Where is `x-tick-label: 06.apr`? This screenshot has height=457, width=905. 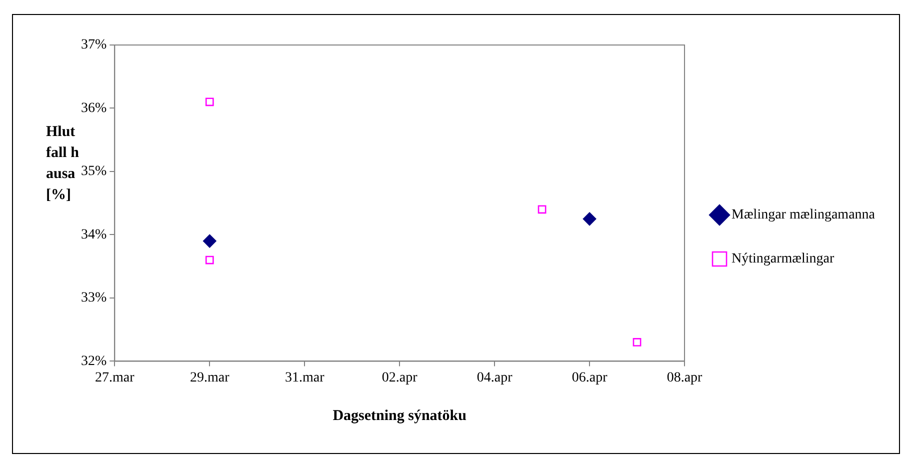 x-tick-label: 06.apr is located at coordinates (590, 378).